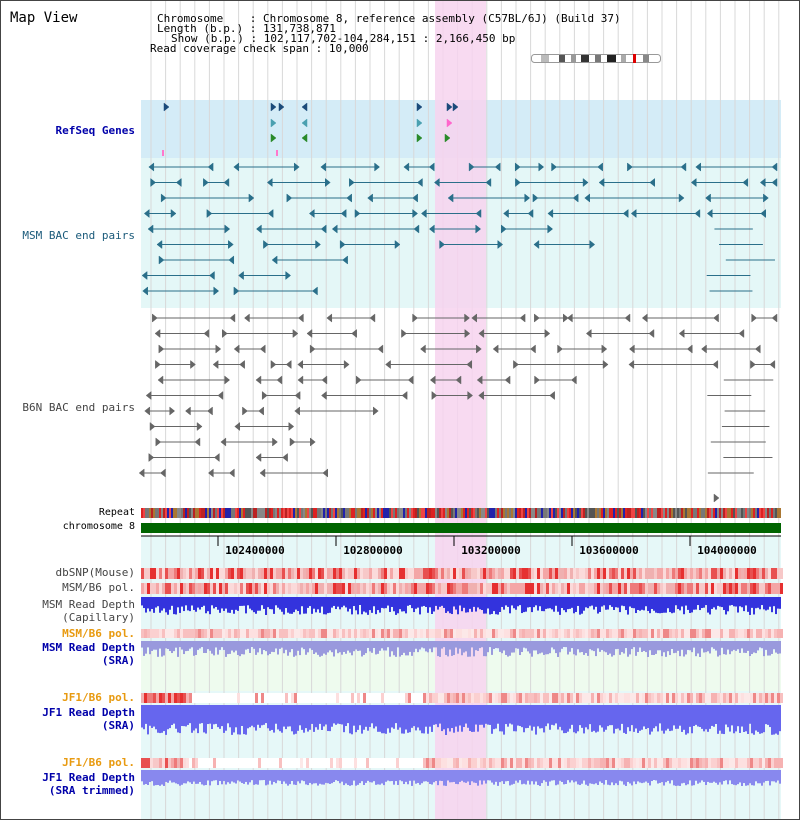  Describe the element at coordinates (95, 572) in the screenshot. I see `track-label-dbsnp: dbSNP(Mouse)` at that location.